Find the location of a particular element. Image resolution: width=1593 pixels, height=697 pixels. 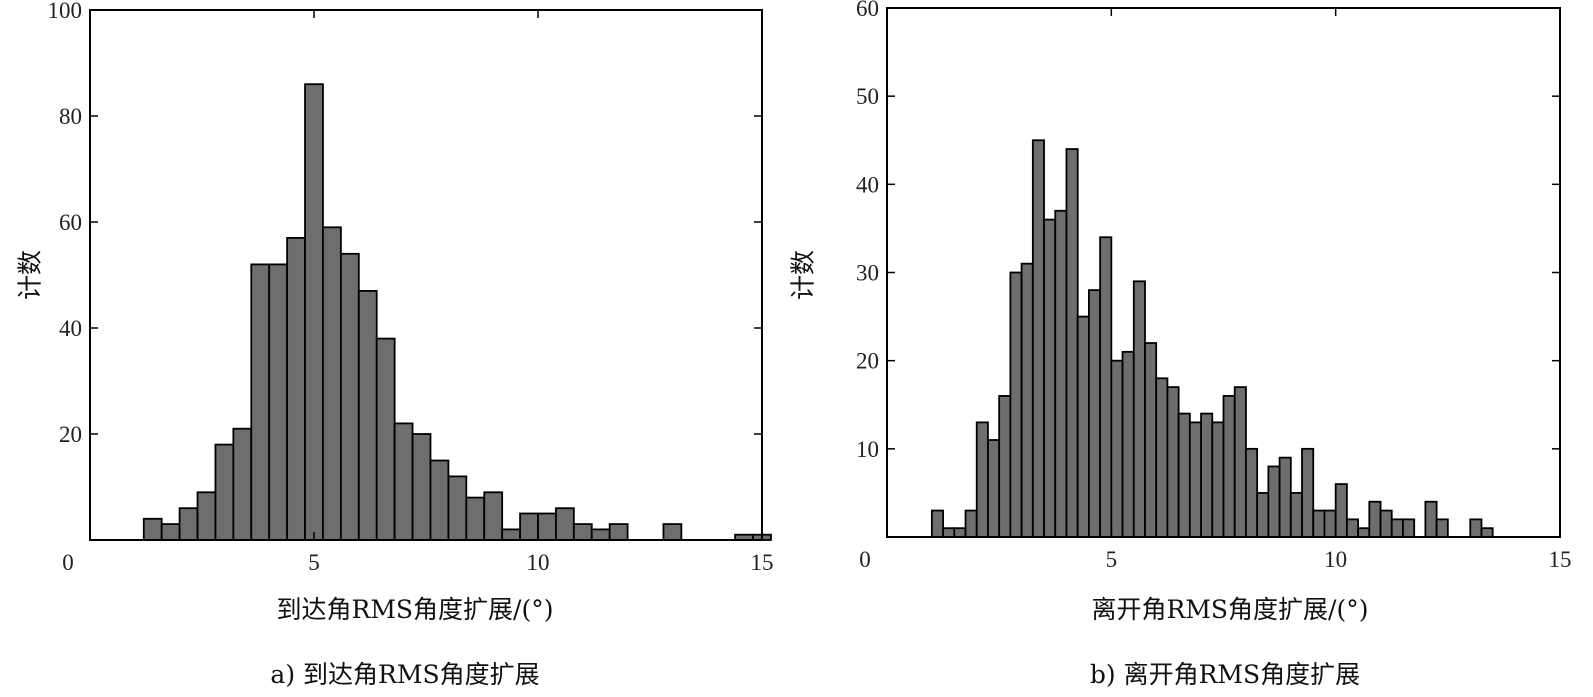

x-axis-label: 离开角RMS角度扩展/(°) is located at coordinates (1230, 609).